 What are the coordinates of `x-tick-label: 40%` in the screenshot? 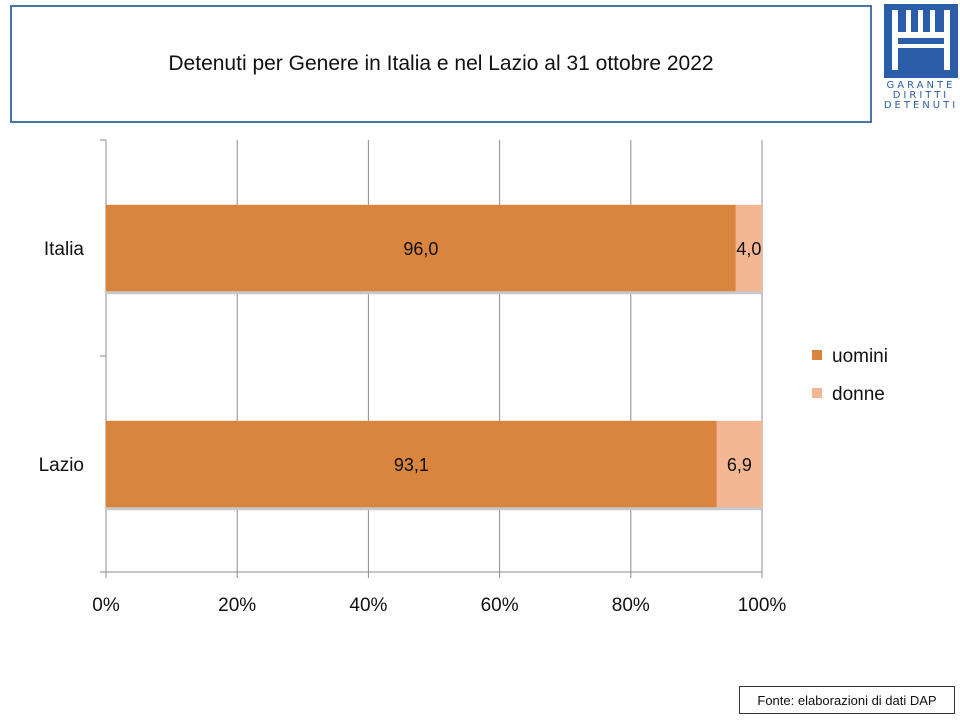 It's located at (368, 605).